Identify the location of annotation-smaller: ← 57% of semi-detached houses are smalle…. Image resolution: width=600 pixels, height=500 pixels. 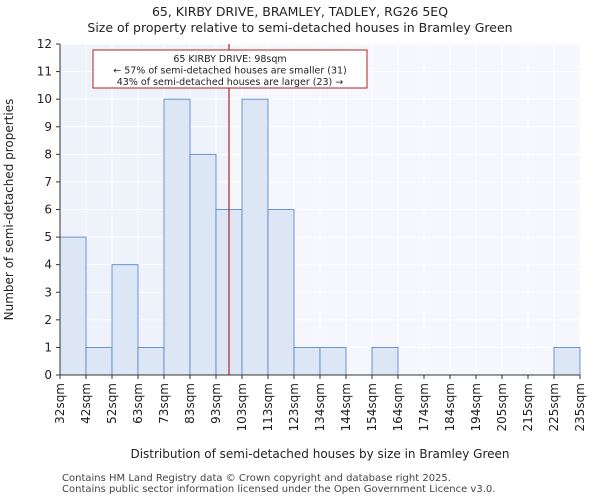
(230, 71).